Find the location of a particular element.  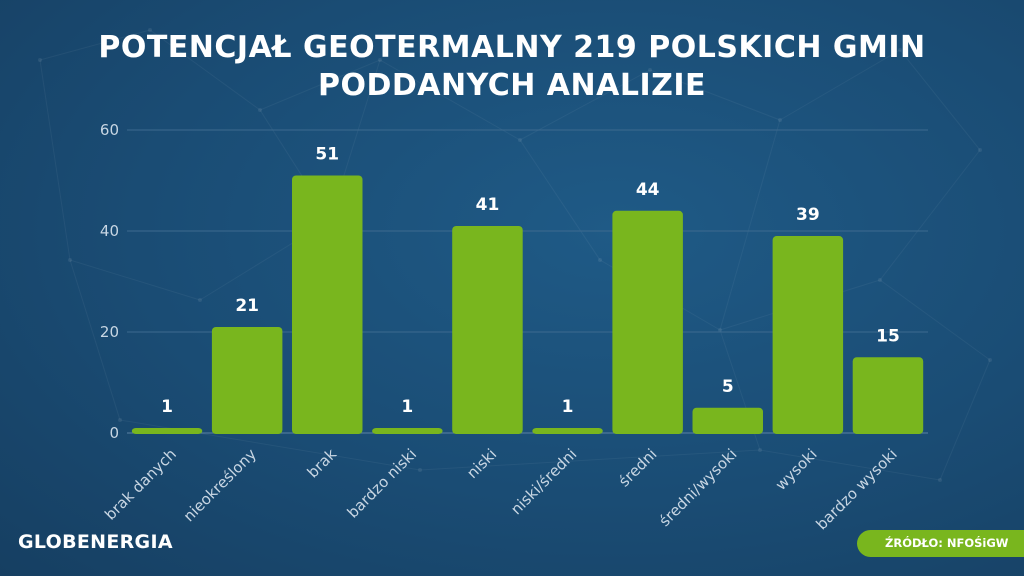

y-tick-label: 60 is located at coordinates (109, 130).